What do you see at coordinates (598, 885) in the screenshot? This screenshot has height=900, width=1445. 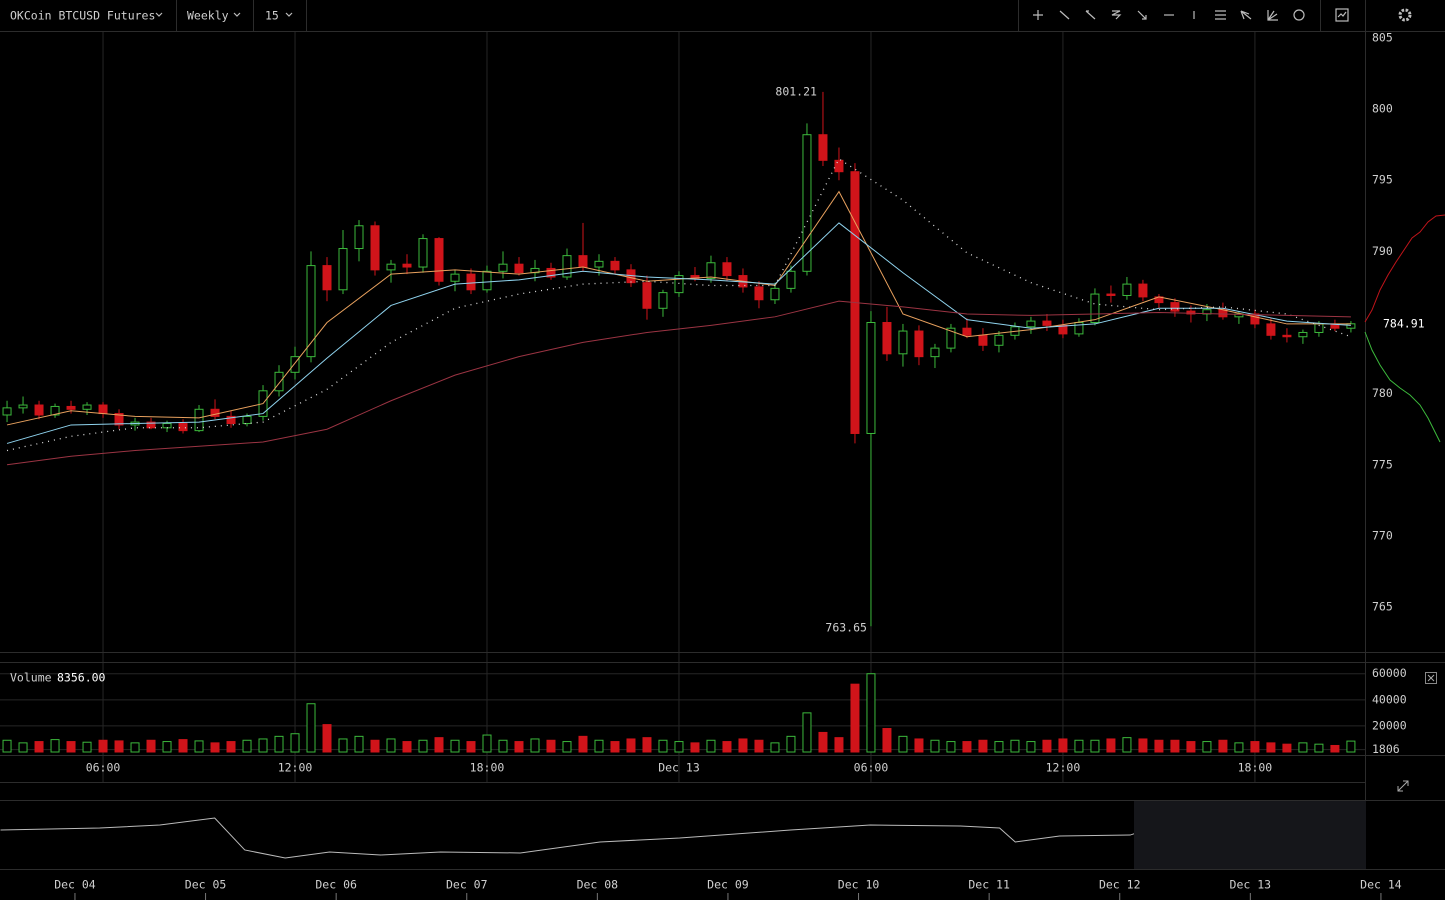 I see `x-tick-label: Dec 08` at bounding box center [598, 885].